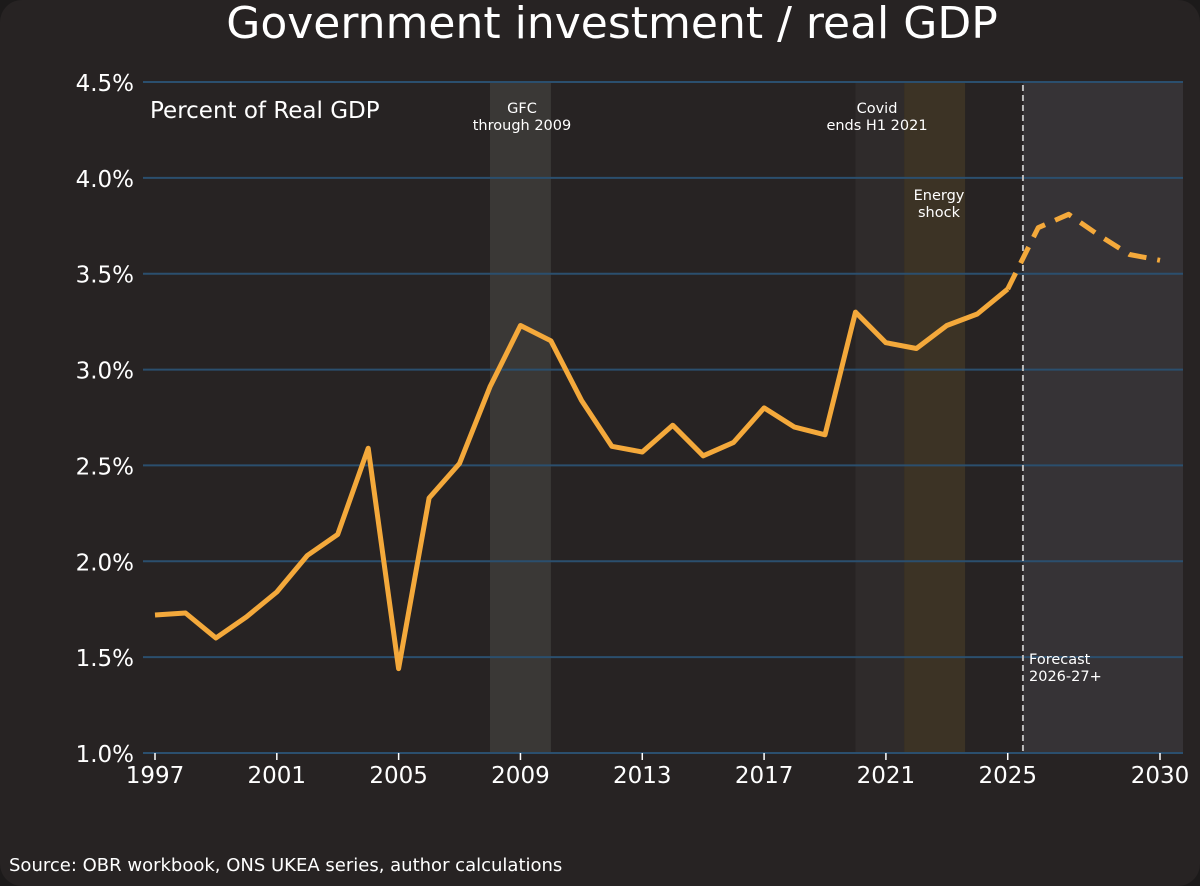 This screenshot has width=1200, height=886. What do you see at coordinates (105, 659) in the screenshot?
I see `y-tick-label-1: 1.5%` at bounding box center [105, 659].